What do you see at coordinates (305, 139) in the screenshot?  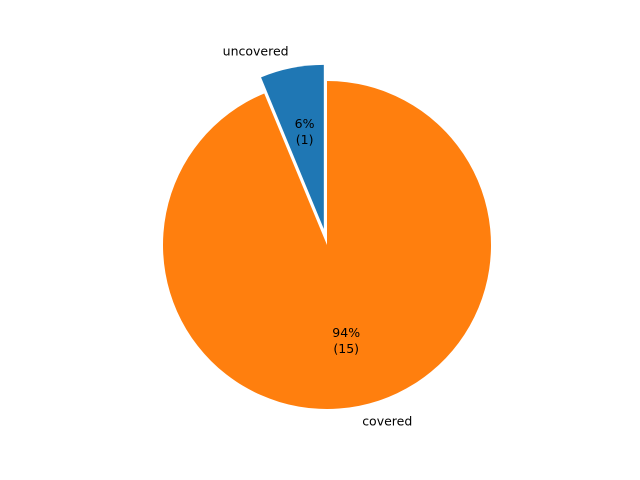 I see `slice-count-uncovered: (1)` at bounding box center [305, 139].